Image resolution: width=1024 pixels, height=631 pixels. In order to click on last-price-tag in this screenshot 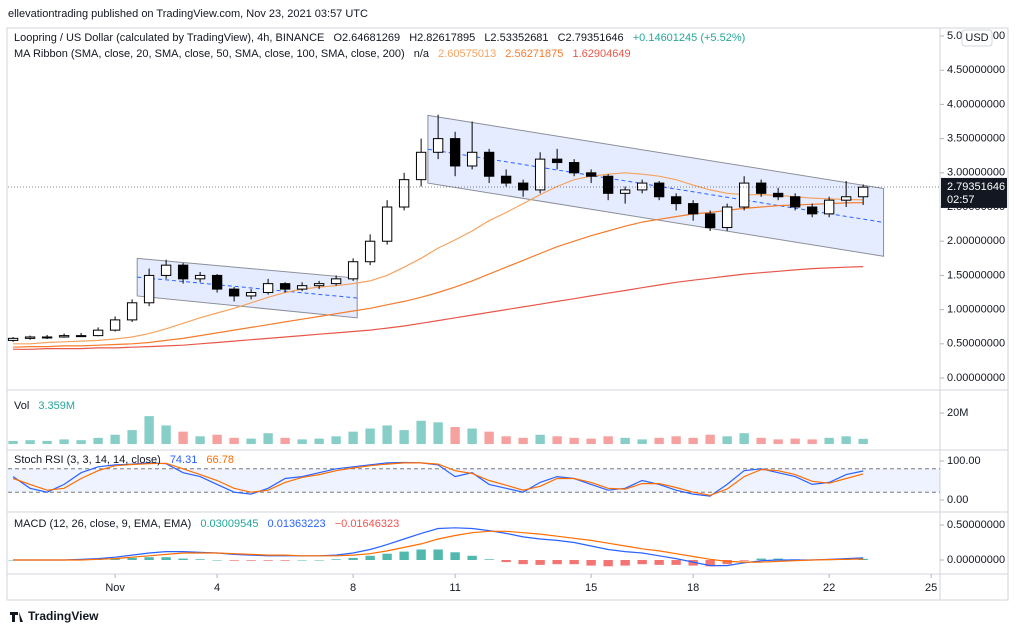, I will do `click(974, 192)`.